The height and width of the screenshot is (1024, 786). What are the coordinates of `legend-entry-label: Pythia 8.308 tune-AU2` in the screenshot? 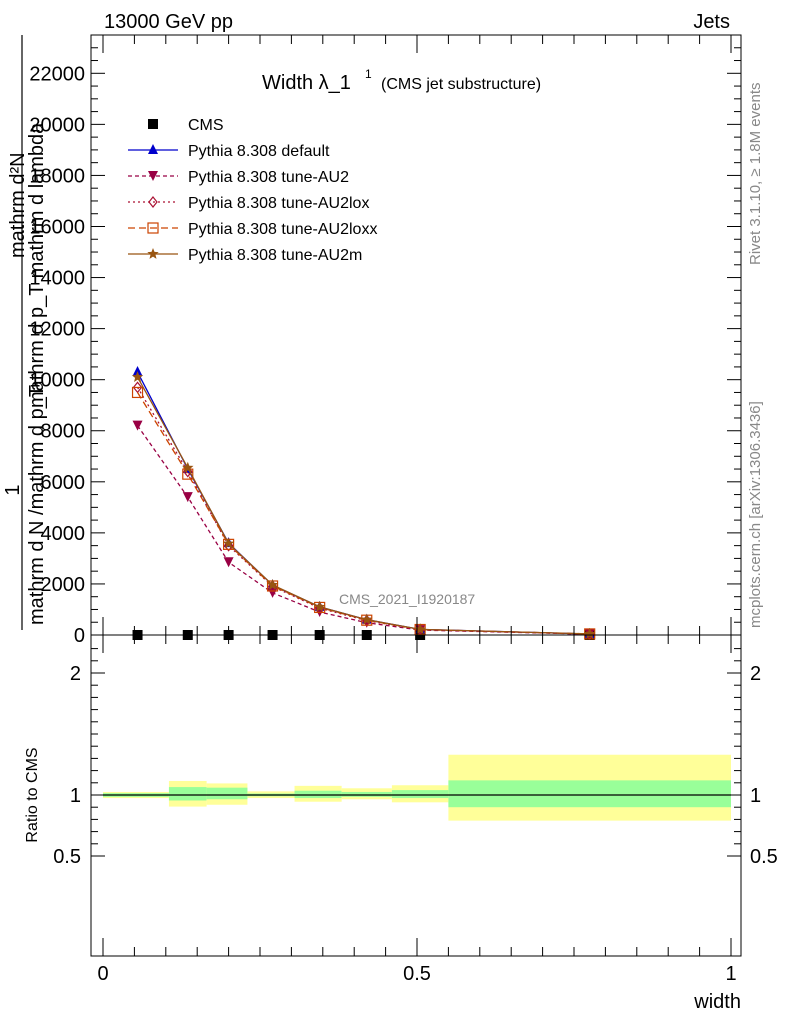 It's located at (268, 177).